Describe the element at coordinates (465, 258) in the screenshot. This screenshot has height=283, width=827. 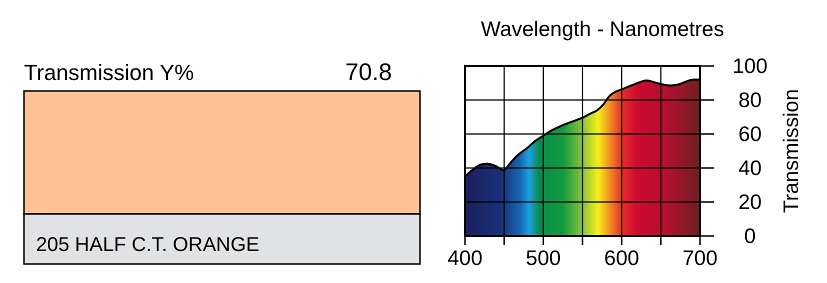
I see `x-tick-label: 400` at that location.